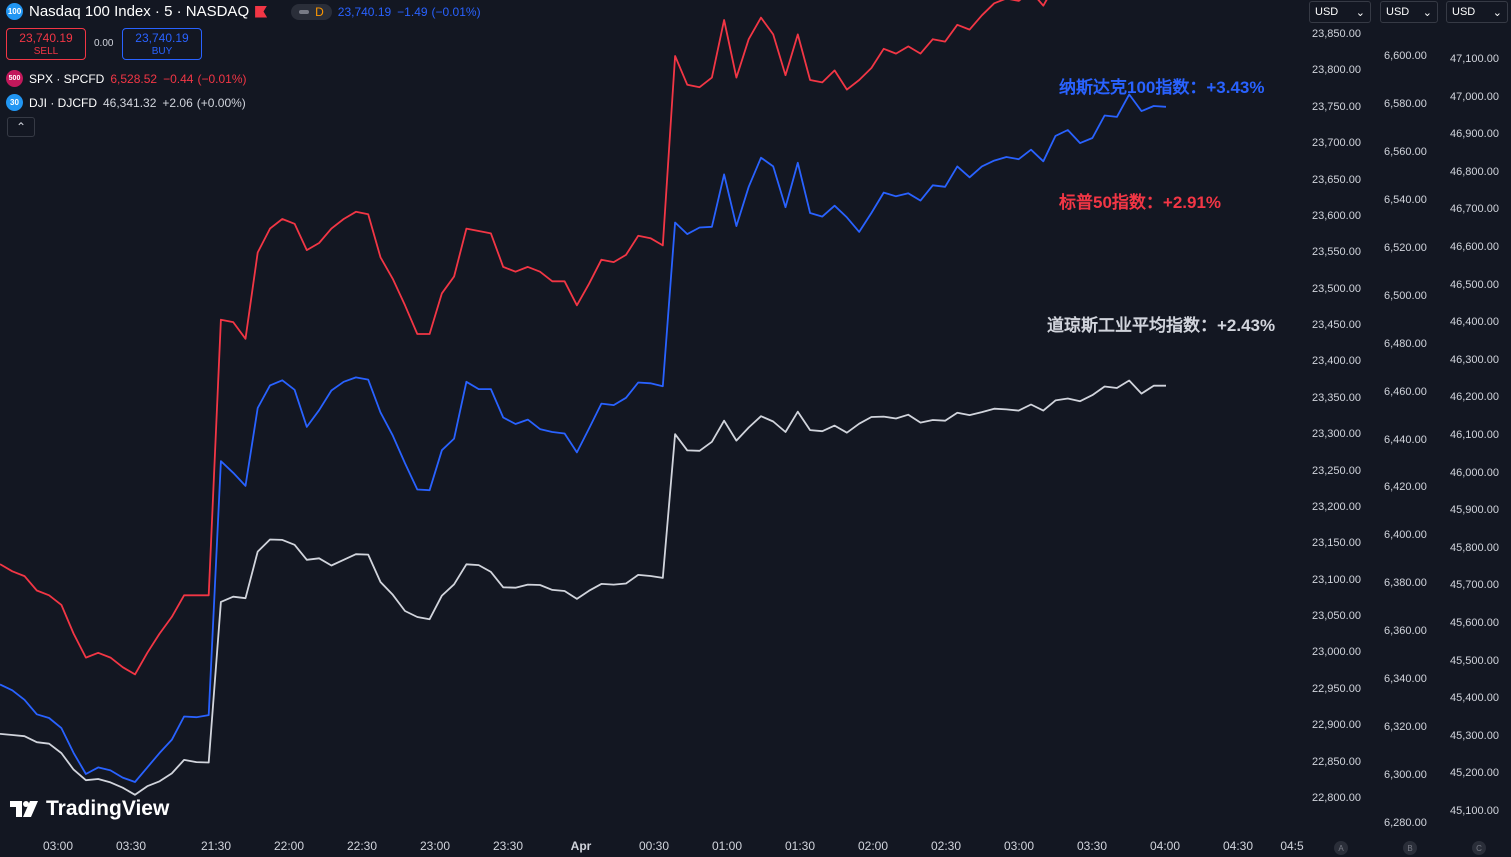 The height and width of the screenshot is (857, 1511). What do you see at coordinates (1336, 288) in the screenshot?
I see `ndx-tick-label: 23,500.00` at bounding box center [1336, 288].